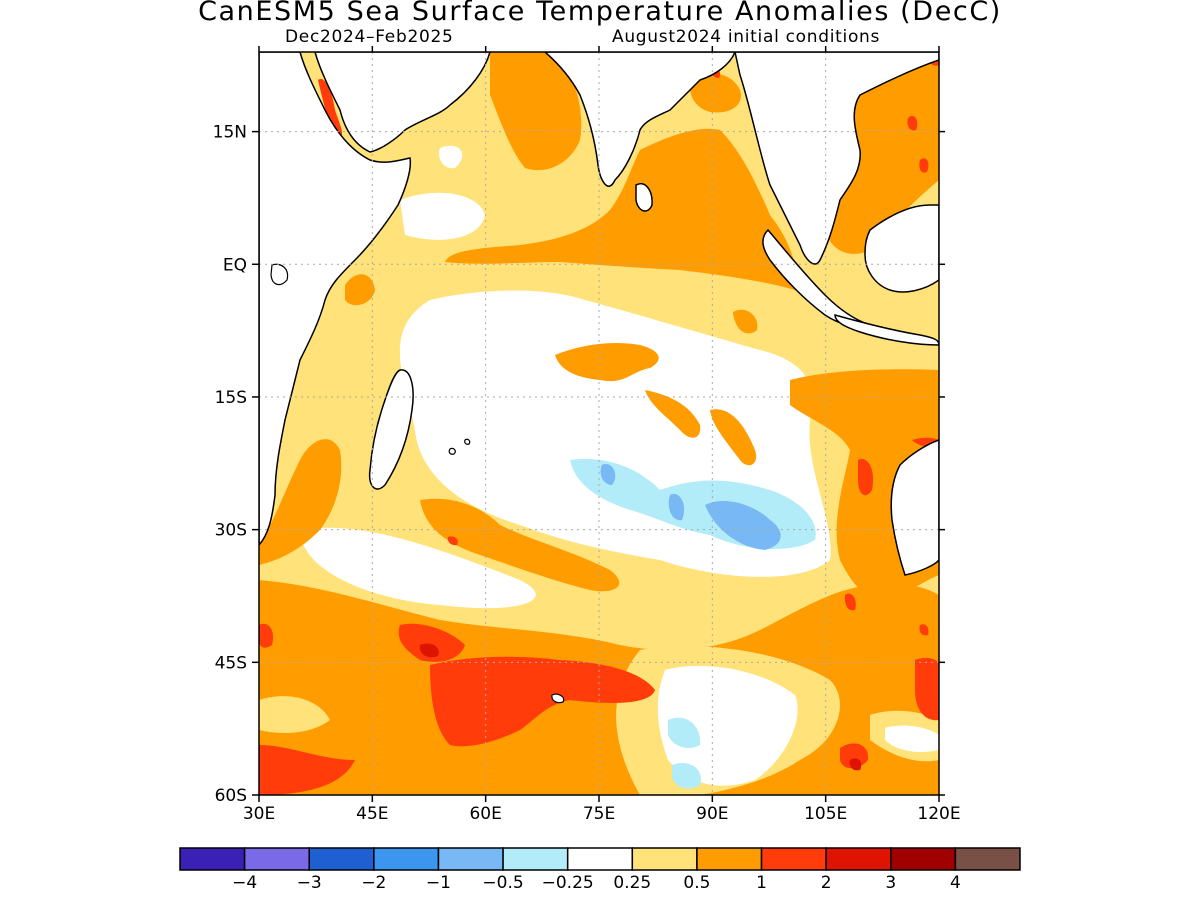  I want to click on colorbar-label: 1, so click(761, 883).